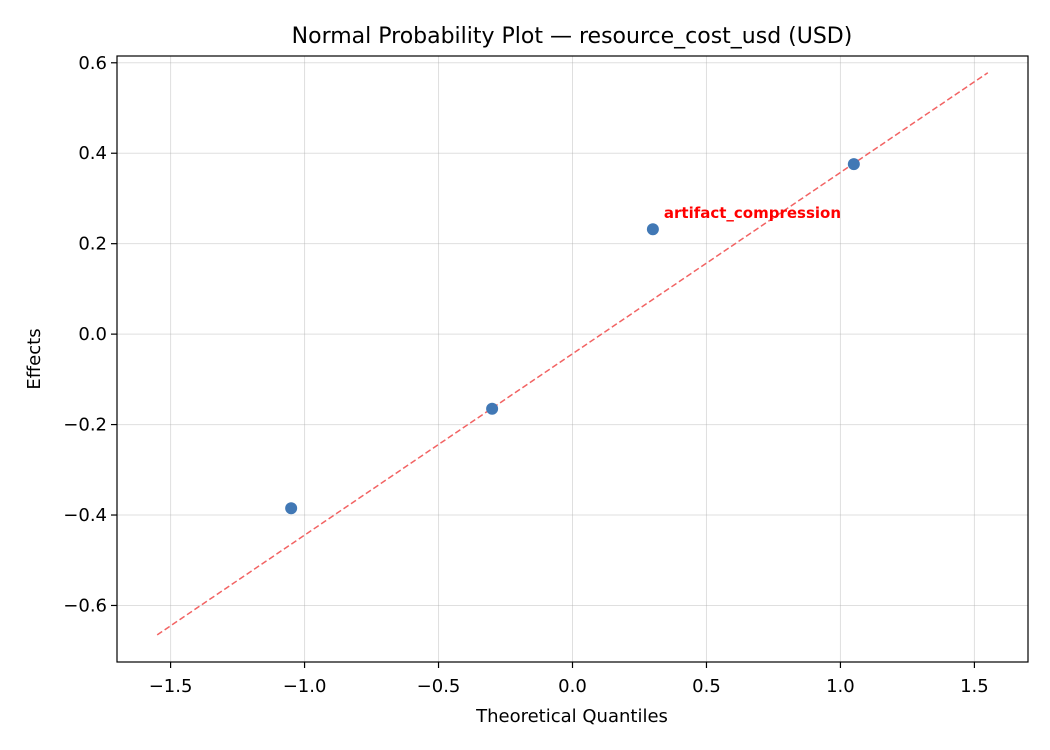 This screenshot has height=750, width=1050. What do you see at coordinates (840, 686) in the screenshot?
I see `x-tick-label: 1.0` at bounding box center [840, 686].